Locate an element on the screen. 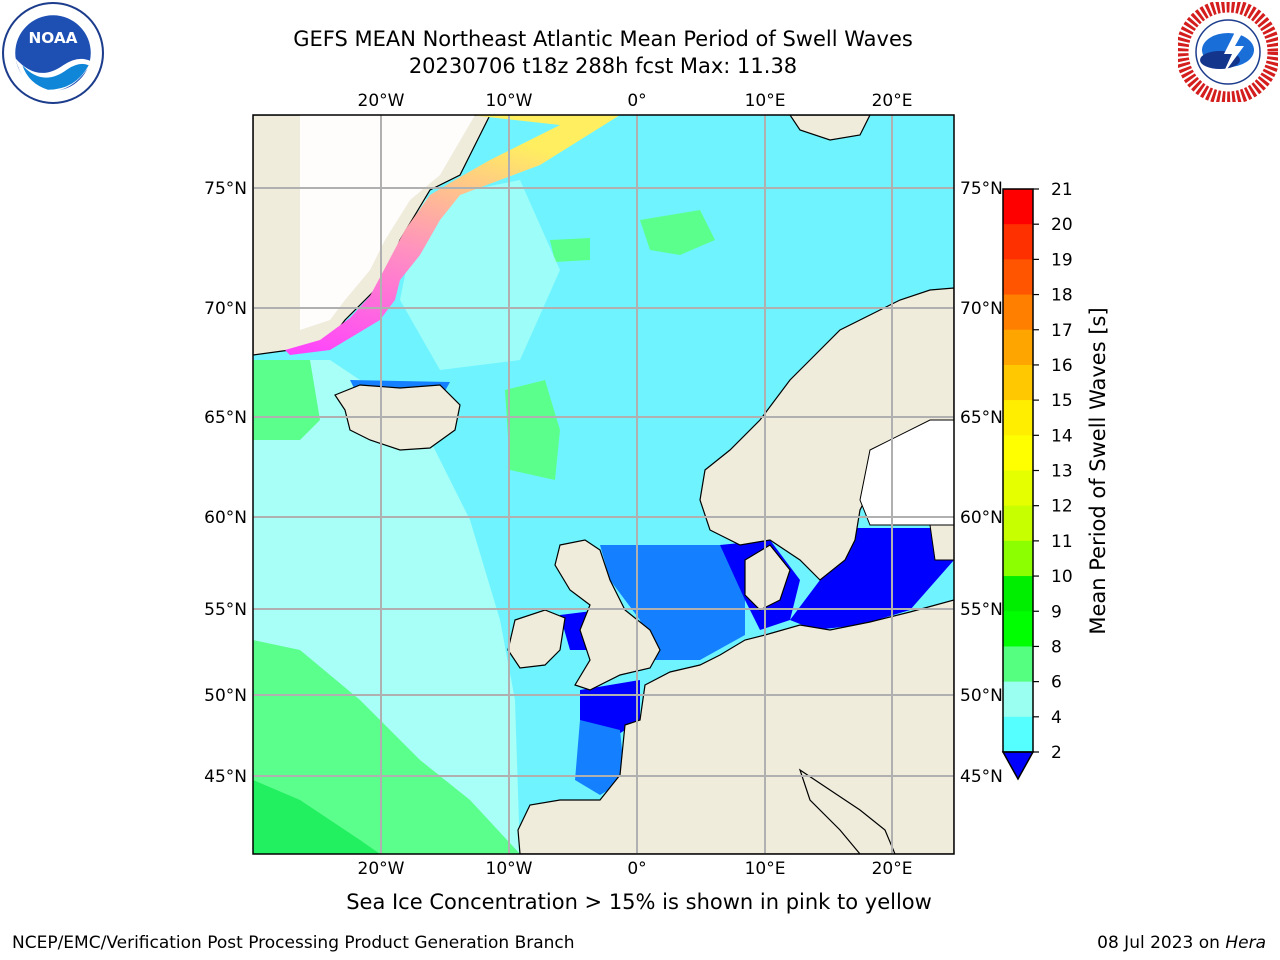  colorbar-tick-label: 17 is located at coordinates (1062, 331).